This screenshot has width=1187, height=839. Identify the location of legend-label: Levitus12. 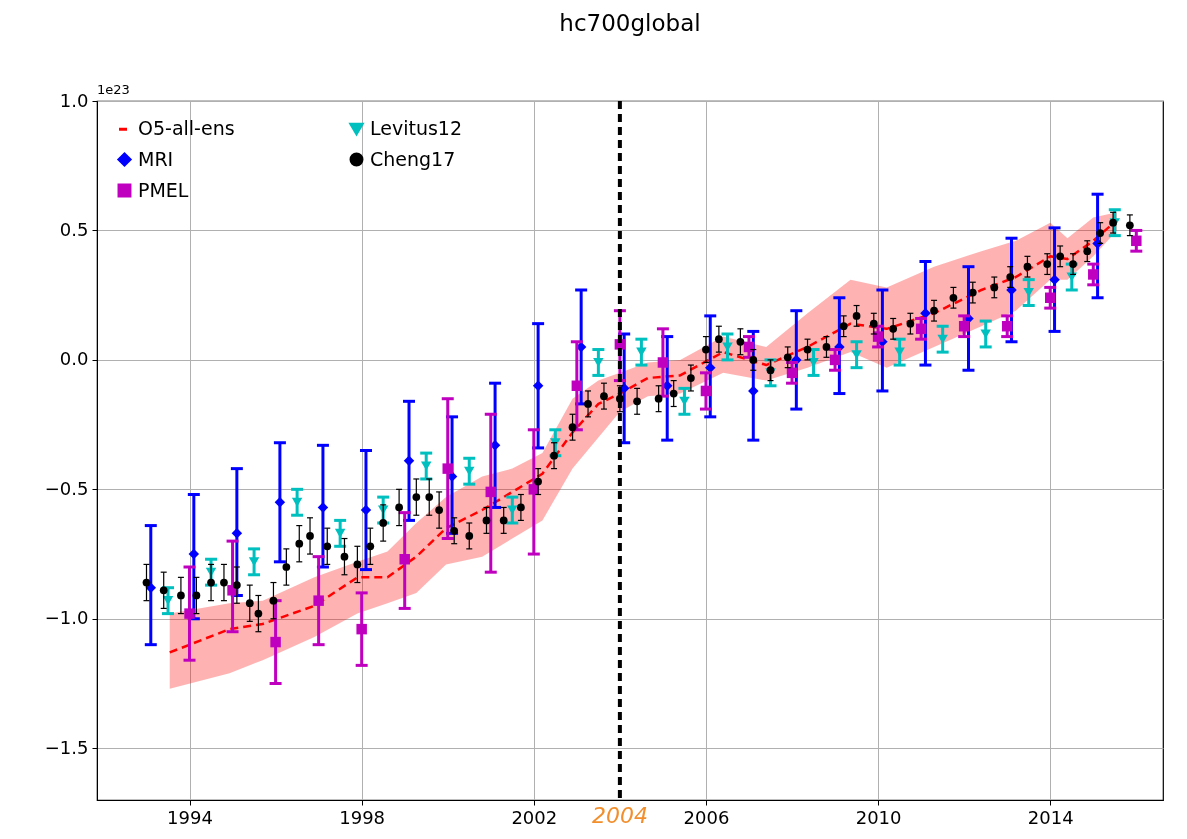
(416, 127).